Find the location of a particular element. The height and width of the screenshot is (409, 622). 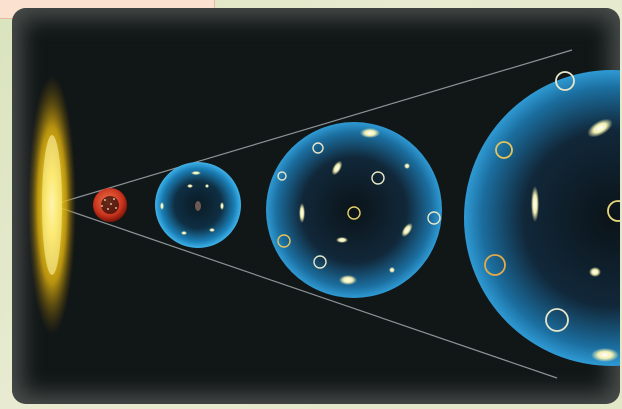

early-universe-sphere is located at coordinates (110, 205).